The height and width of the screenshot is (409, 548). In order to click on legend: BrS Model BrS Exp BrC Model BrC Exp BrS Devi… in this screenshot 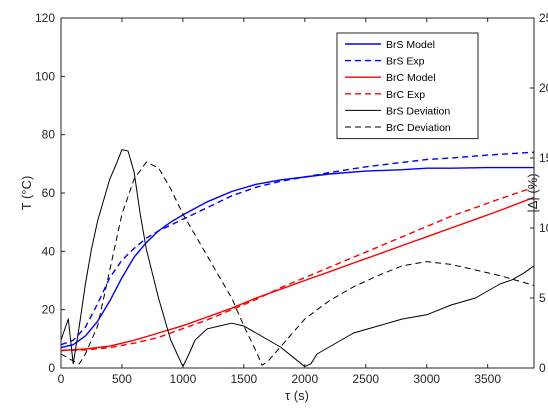, I will do `click(407, 86)`.